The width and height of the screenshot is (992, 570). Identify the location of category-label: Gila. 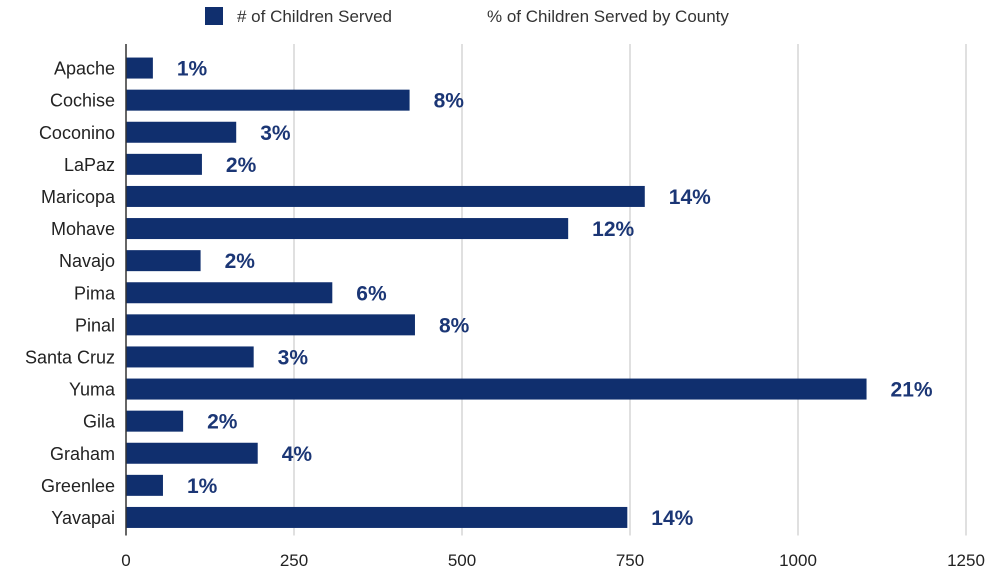
(99, 422).